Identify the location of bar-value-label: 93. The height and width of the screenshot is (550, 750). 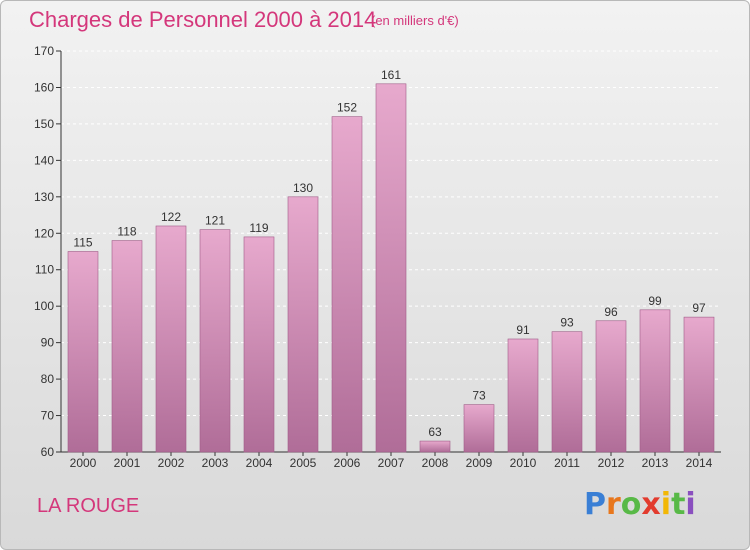
(567, 323).